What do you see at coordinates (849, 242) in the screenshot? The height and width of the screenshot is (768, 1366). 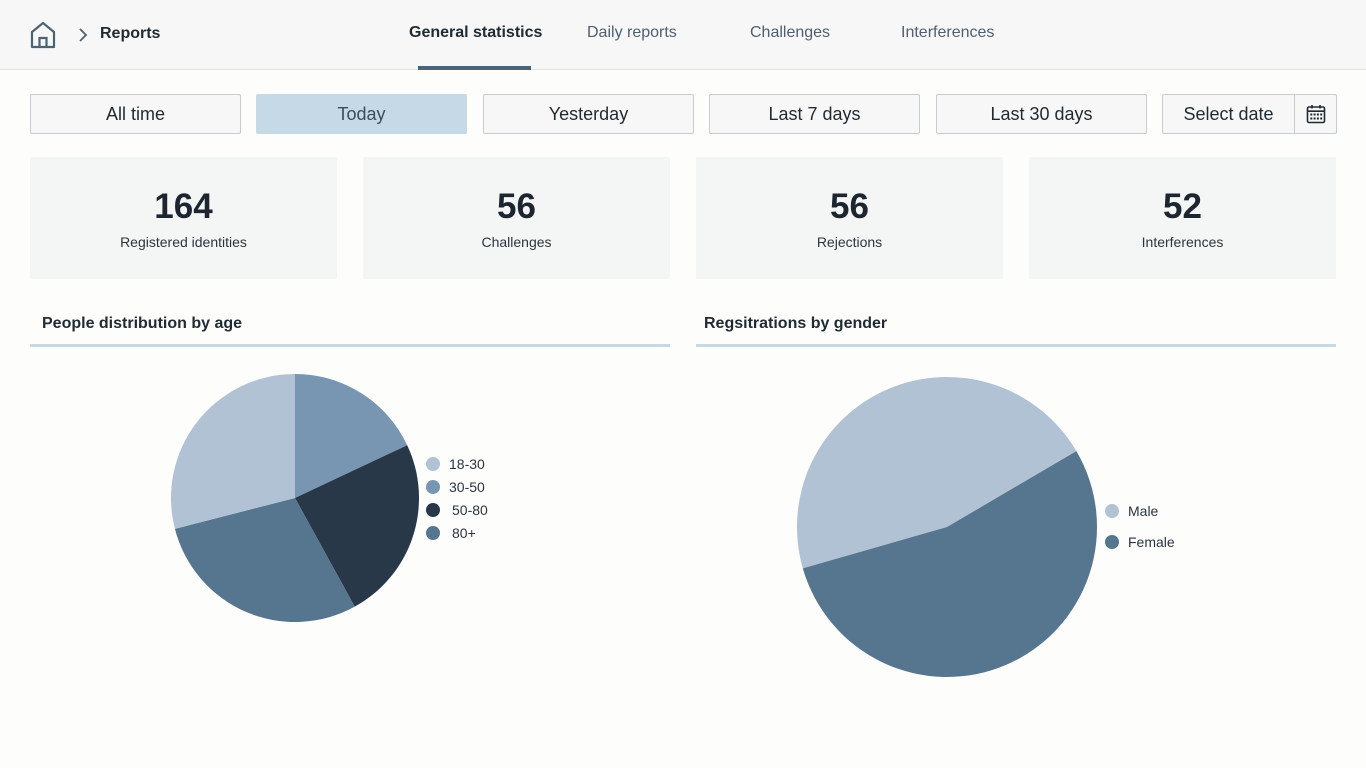 I see `stat-label: Rejections` at bounding box center [849, 242].